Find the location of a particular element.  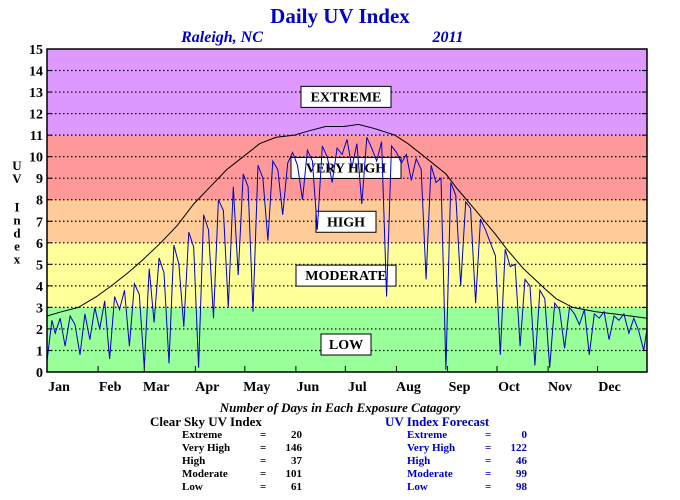

band-label-text: HIGH is located at coordinates (346, 222).